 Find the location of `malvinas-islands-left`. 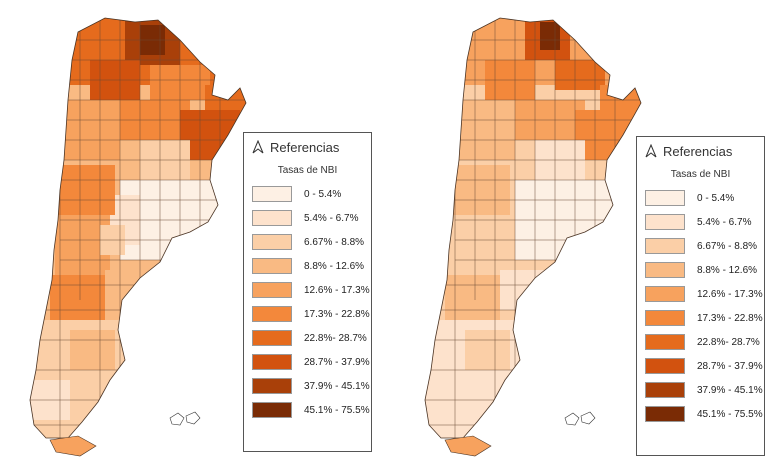

malvinas-islands-left is located at coordinates (185, 418).